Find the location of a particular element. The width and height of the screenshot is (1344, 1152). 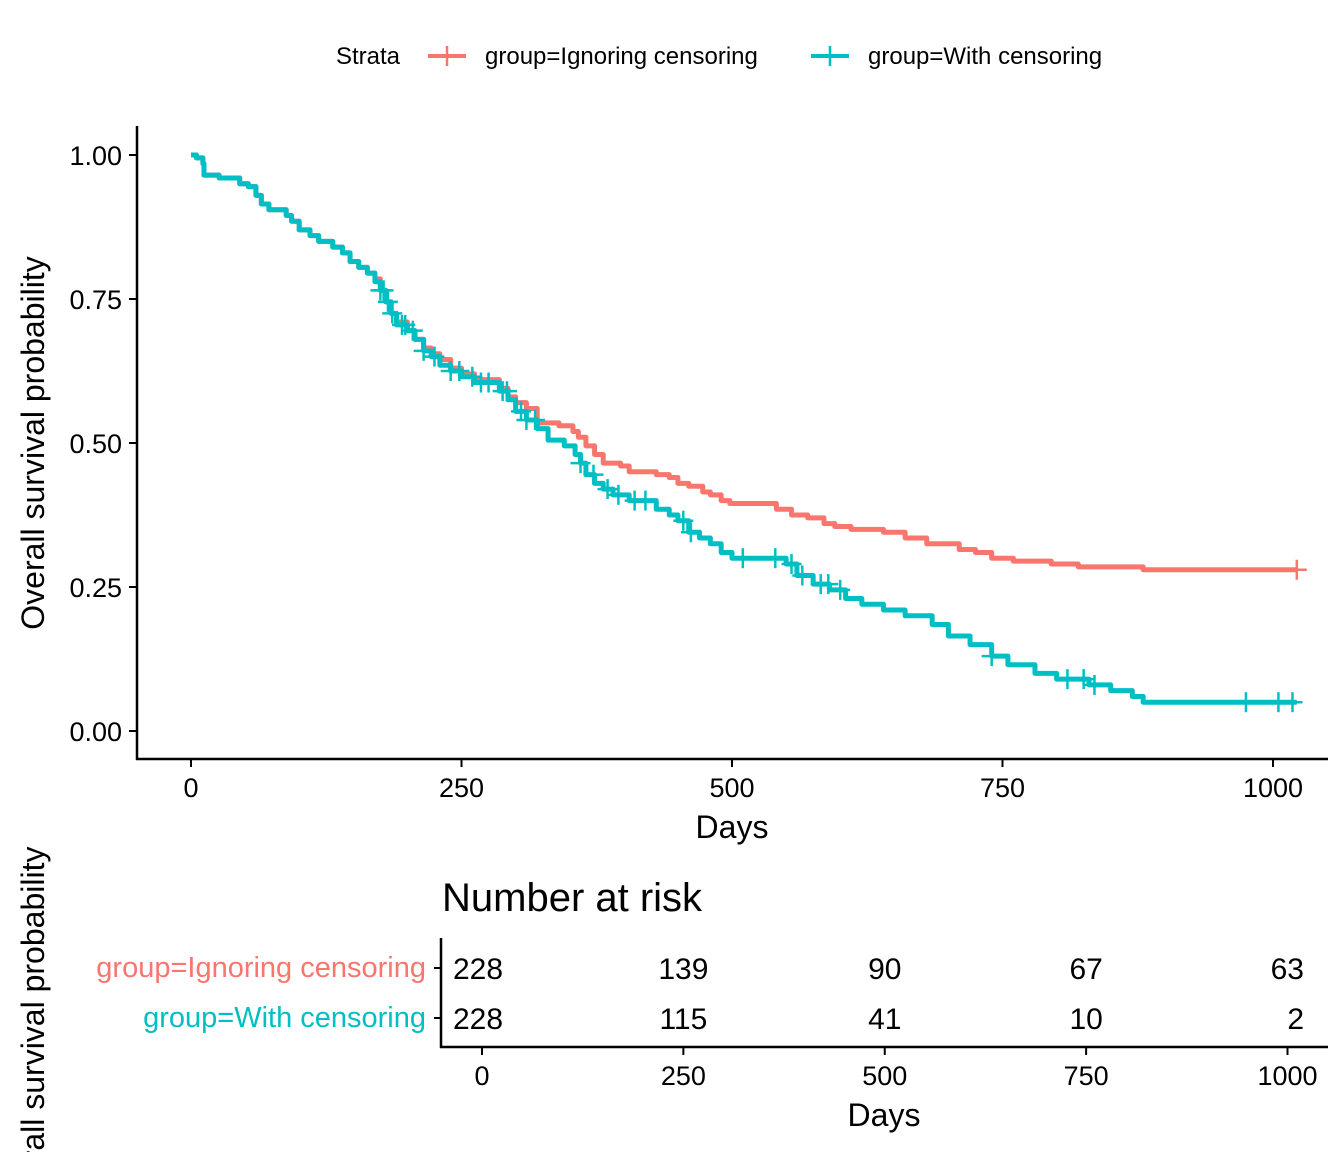

risk-x-tick-label: 750 is located at coordinates (1086, 1076).